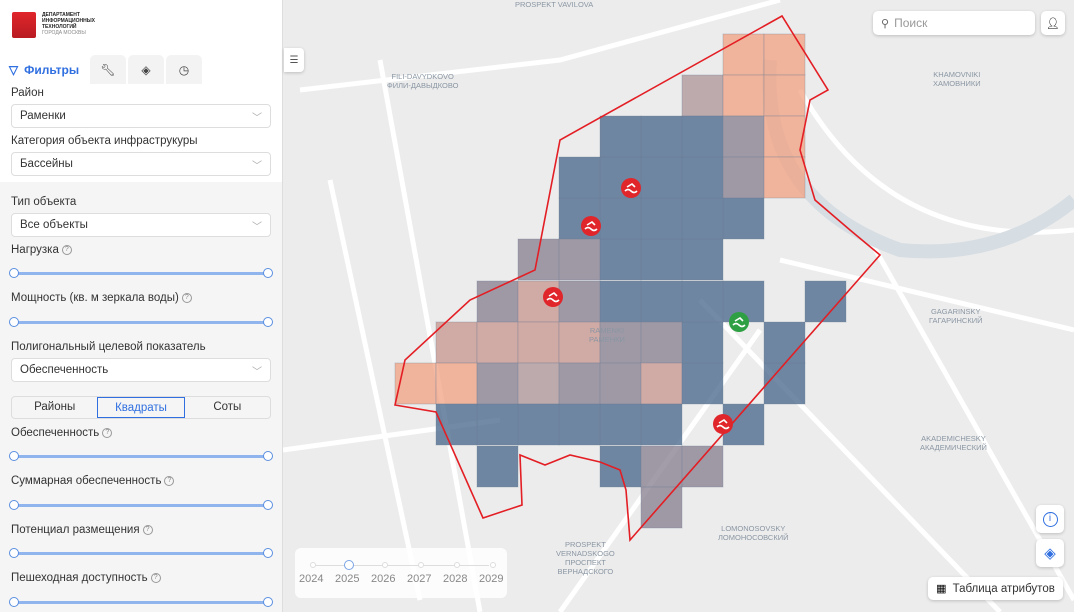 This screenshot has width=1074, height=612. Describe the element at coordinates (44, 69) in the screenshot. I see `tab-filters: ▽ Фильтры` at that location.